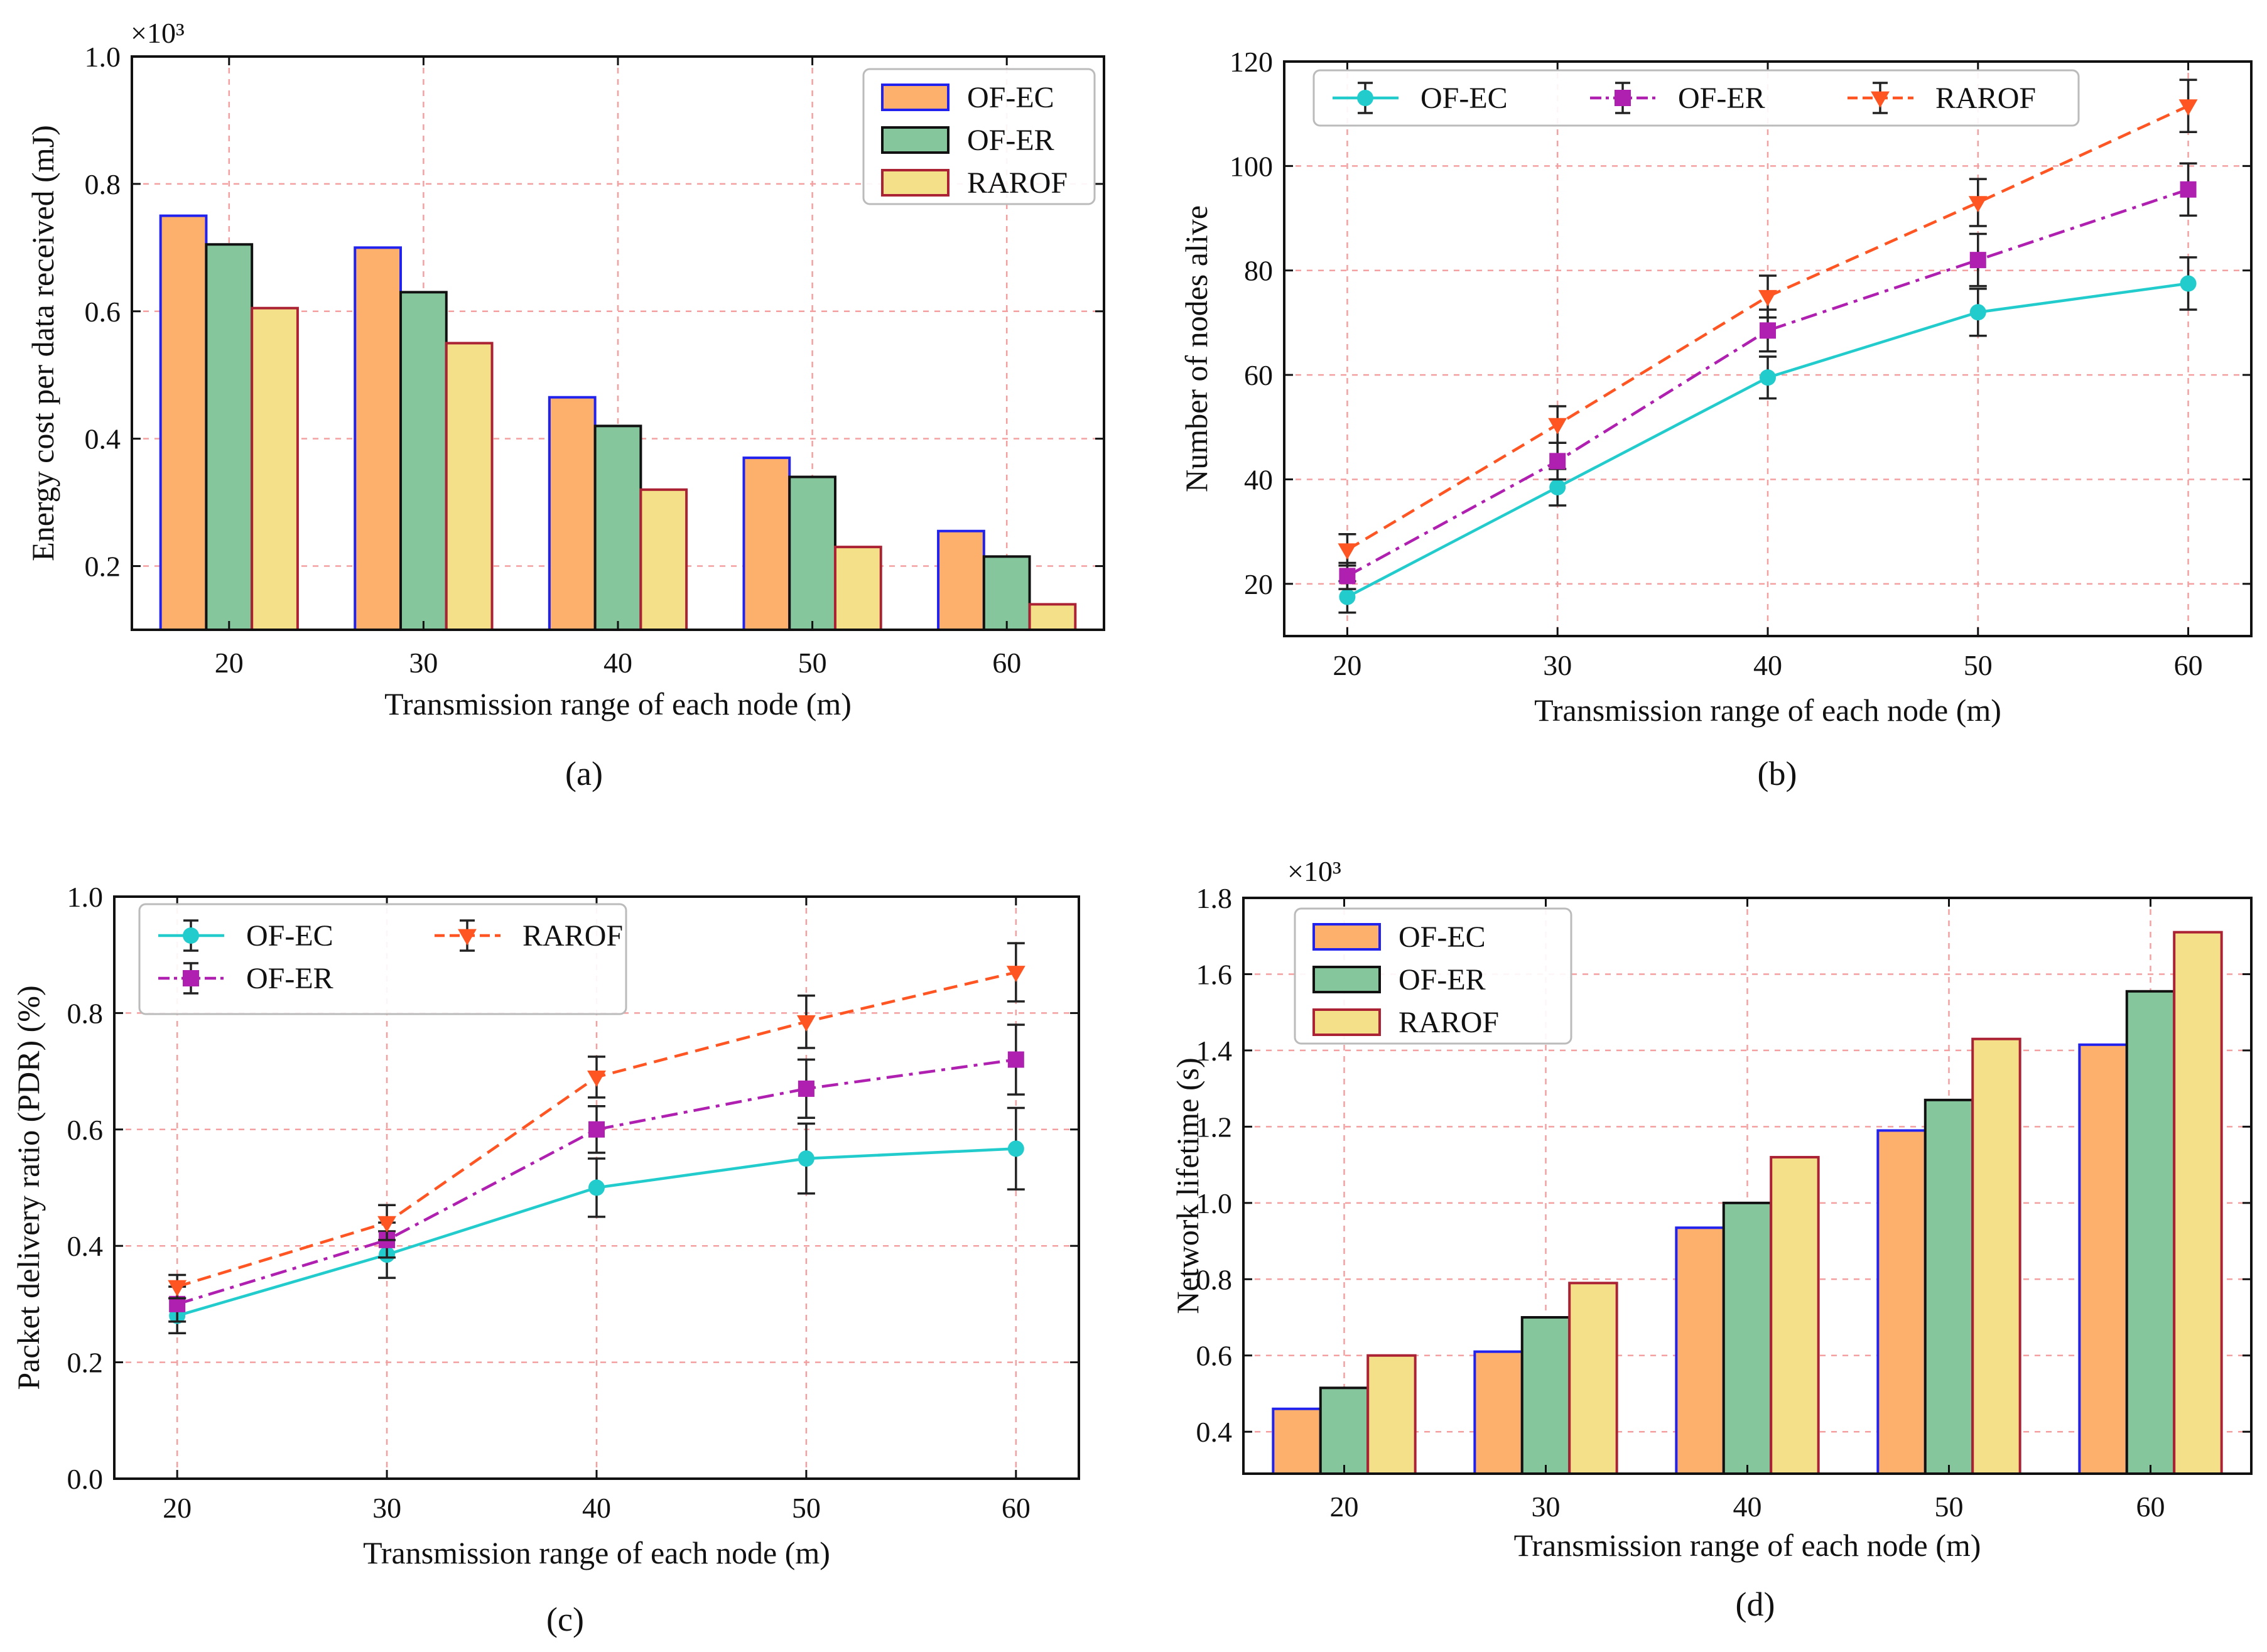  Describe the element at coordinates (1777, 774) in the screenshot. I see `panel-caption: (b)` at that location.